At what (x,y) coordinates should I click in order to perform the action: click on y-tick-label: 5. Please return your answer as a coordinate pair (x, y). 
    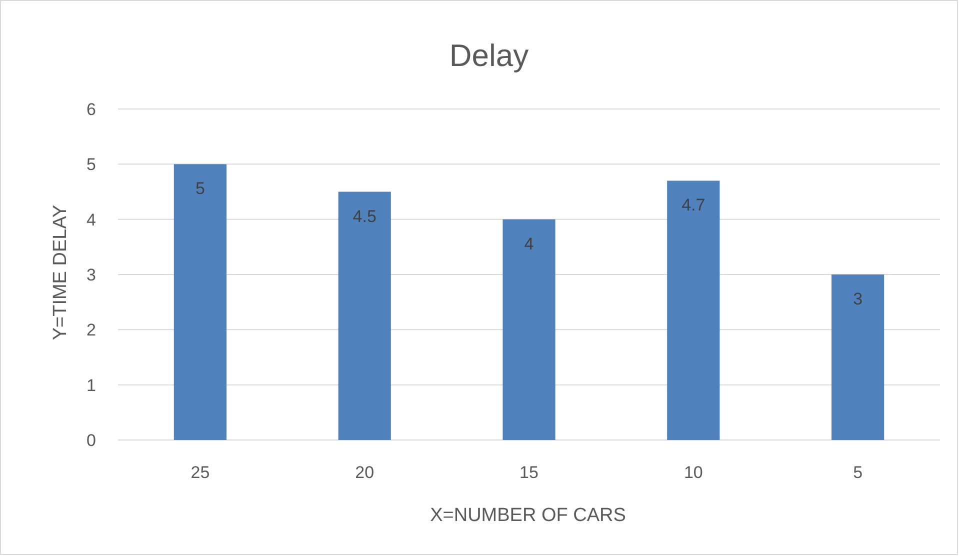
    Looking at the image, I should click on (91, 164).